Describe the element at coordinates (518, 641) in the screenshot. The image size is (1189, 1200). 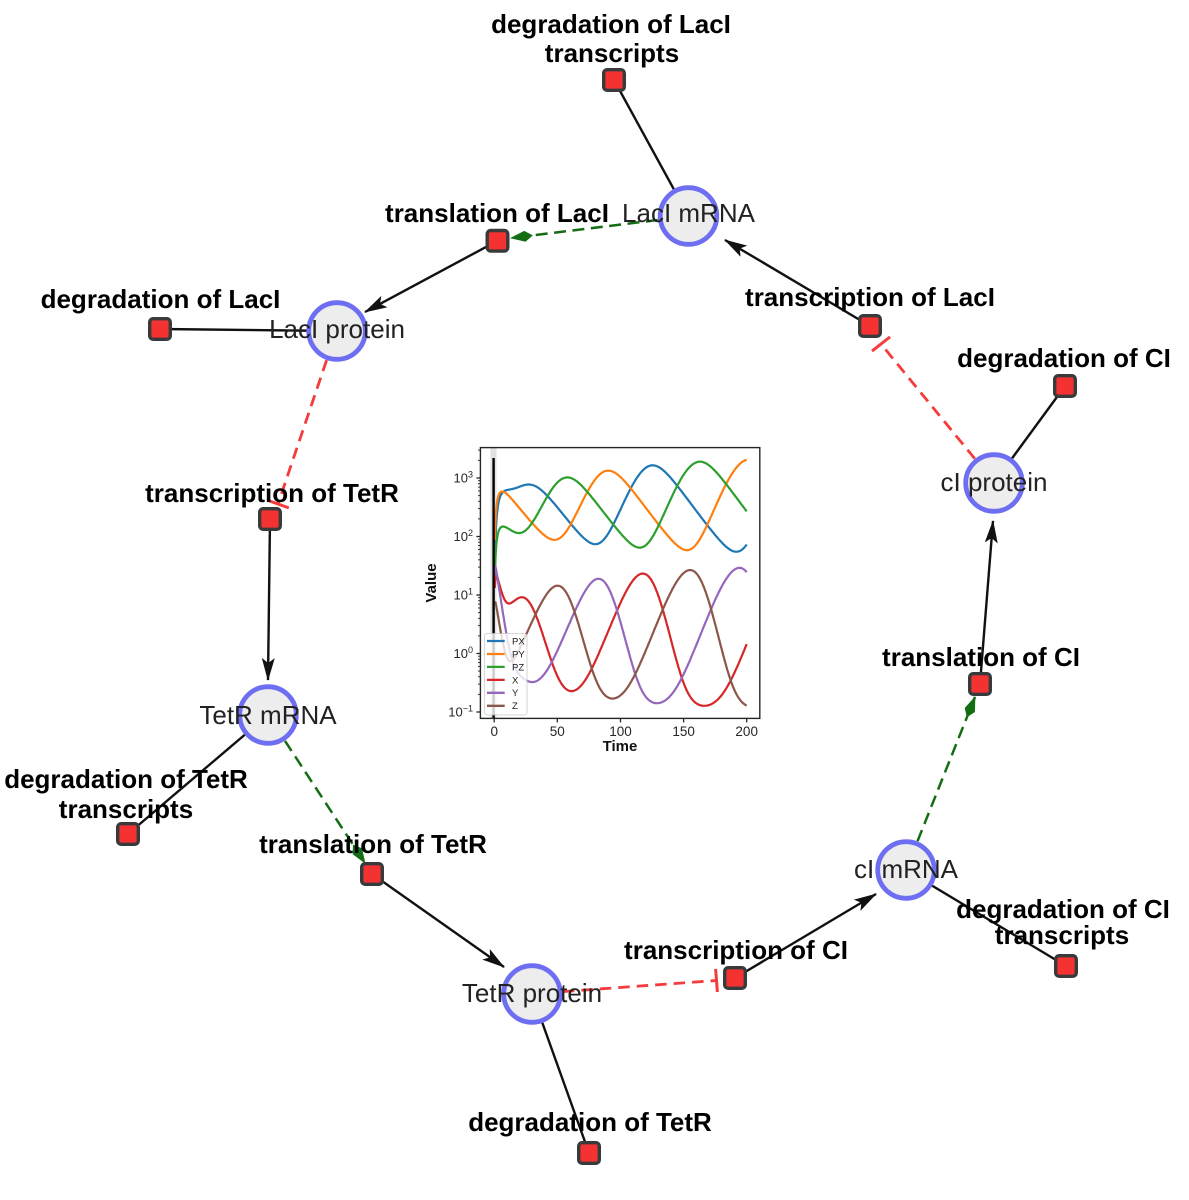
I see `svg-text: PX` at that location.